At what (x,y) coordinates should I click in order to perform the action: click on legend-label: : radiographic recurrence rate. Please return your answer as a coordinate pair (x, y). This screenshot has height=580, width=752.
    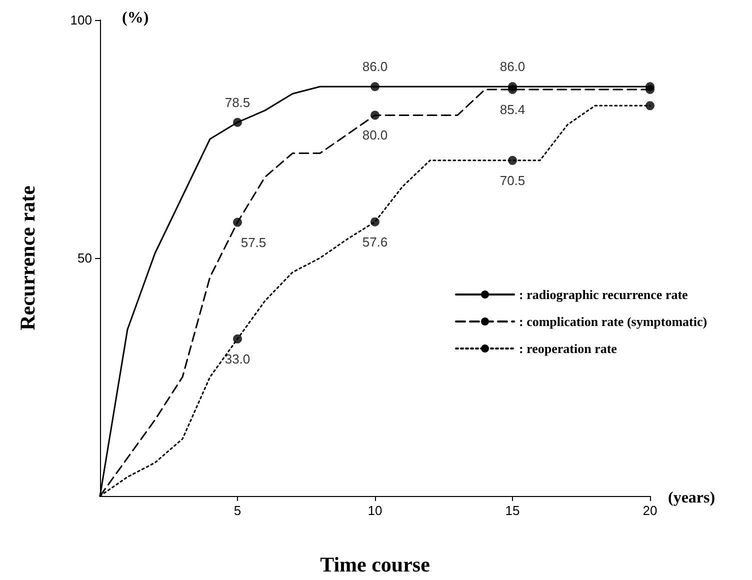
    Looking at the image, I should click on (603, 294).